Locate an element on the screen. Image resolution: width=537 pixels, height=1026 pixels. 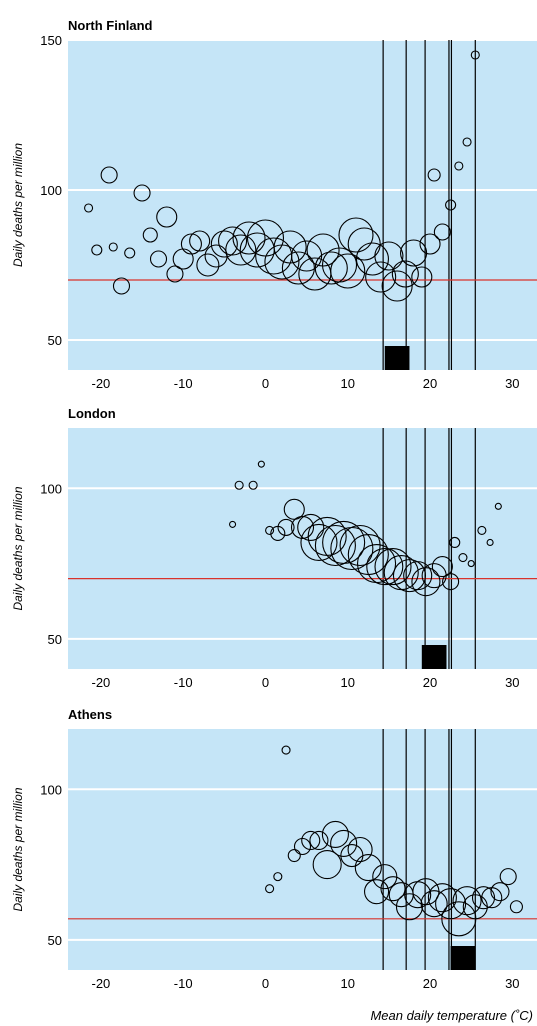
y-tick-label: 150 is located at coordinates (51, 40).